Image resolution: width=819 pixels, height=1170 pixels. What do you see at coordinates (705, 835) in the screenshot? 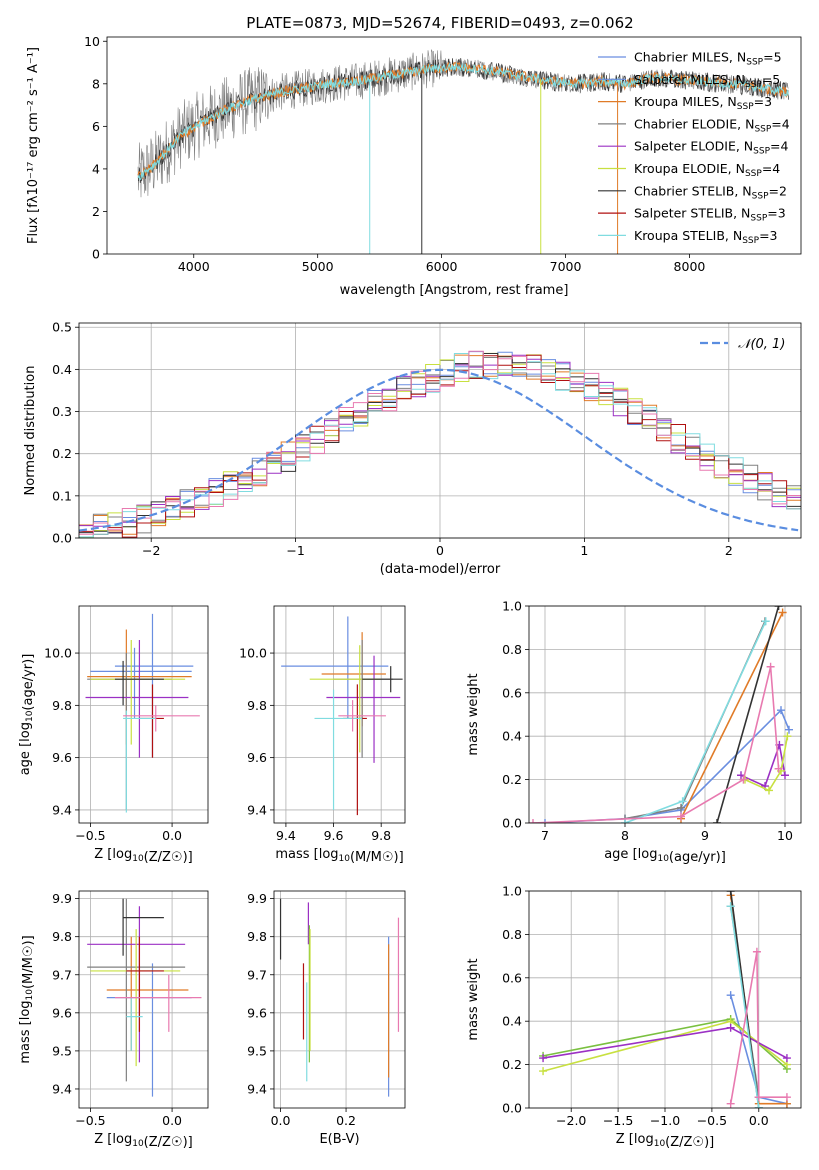
I see `x-tick-label: 9` at bounding box center [705, 835].